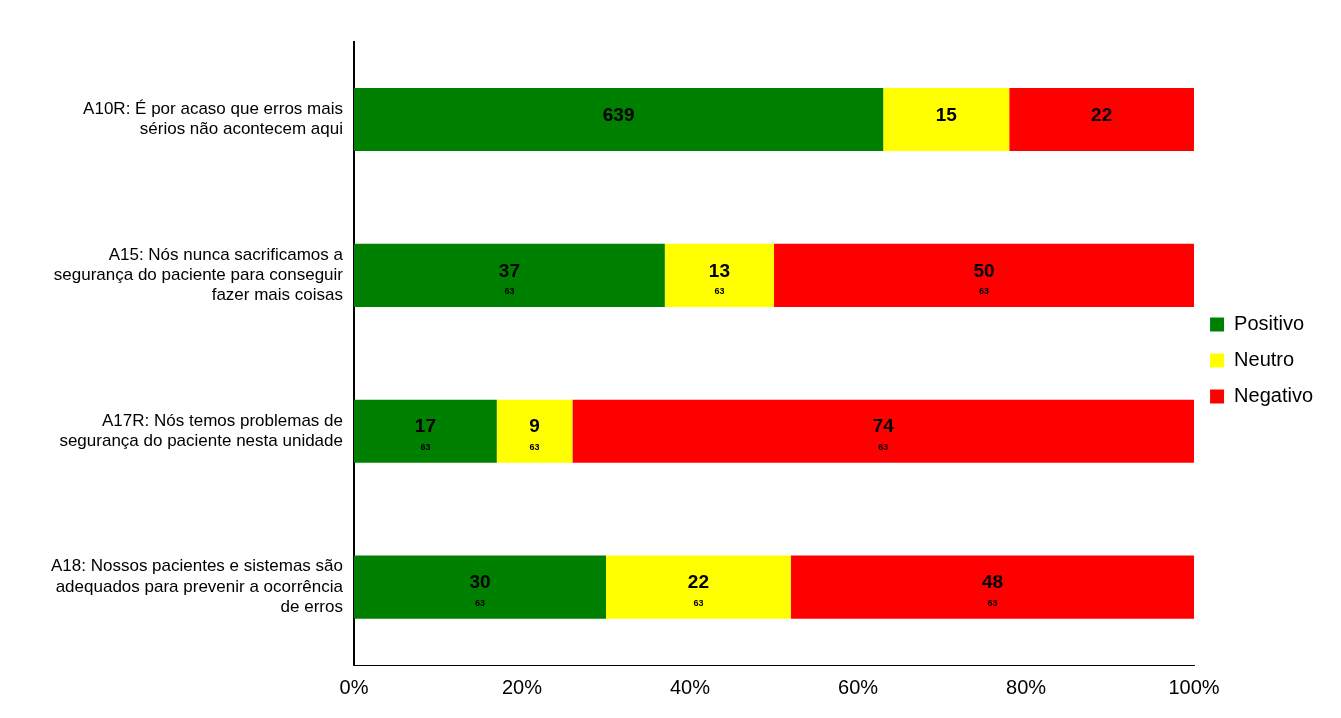  I want to click on data-label: 9, so click(534, 426).